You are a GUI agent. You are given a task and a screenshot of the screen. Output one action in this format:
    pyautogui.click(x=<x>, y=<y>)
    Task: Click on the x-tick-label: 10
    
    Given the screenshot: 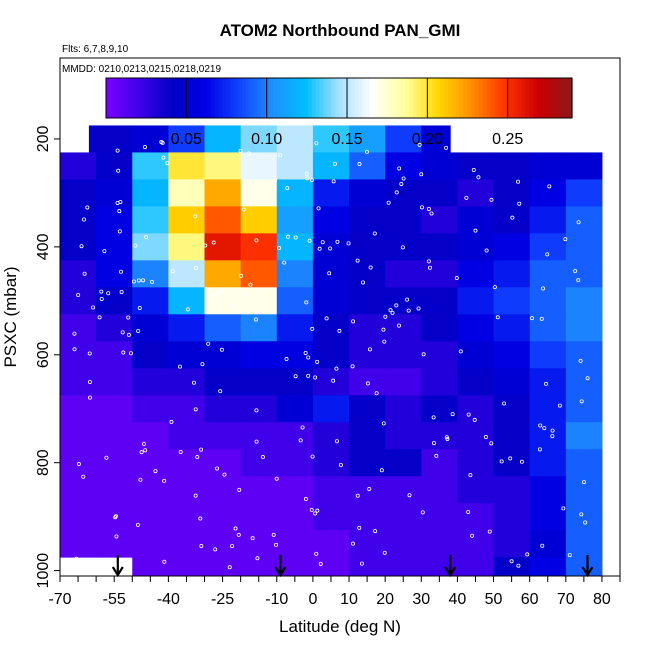 What is the action you would take?
    pyautogui.click(x=349, y=599)
    